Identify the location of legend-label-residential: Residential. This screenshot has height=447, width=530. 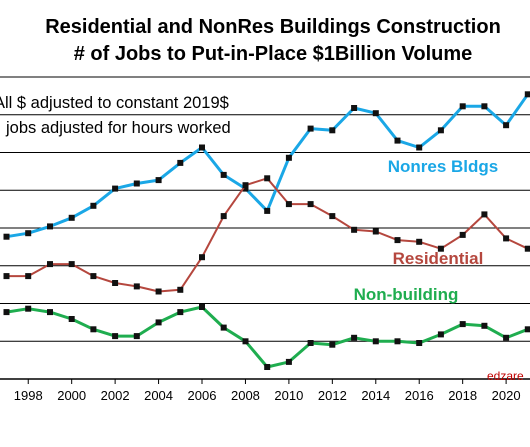
(438, 258).